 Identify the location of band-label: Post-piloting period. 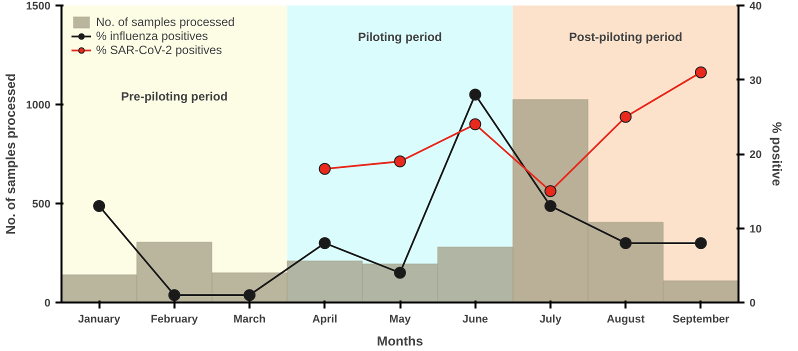
(625, 37).